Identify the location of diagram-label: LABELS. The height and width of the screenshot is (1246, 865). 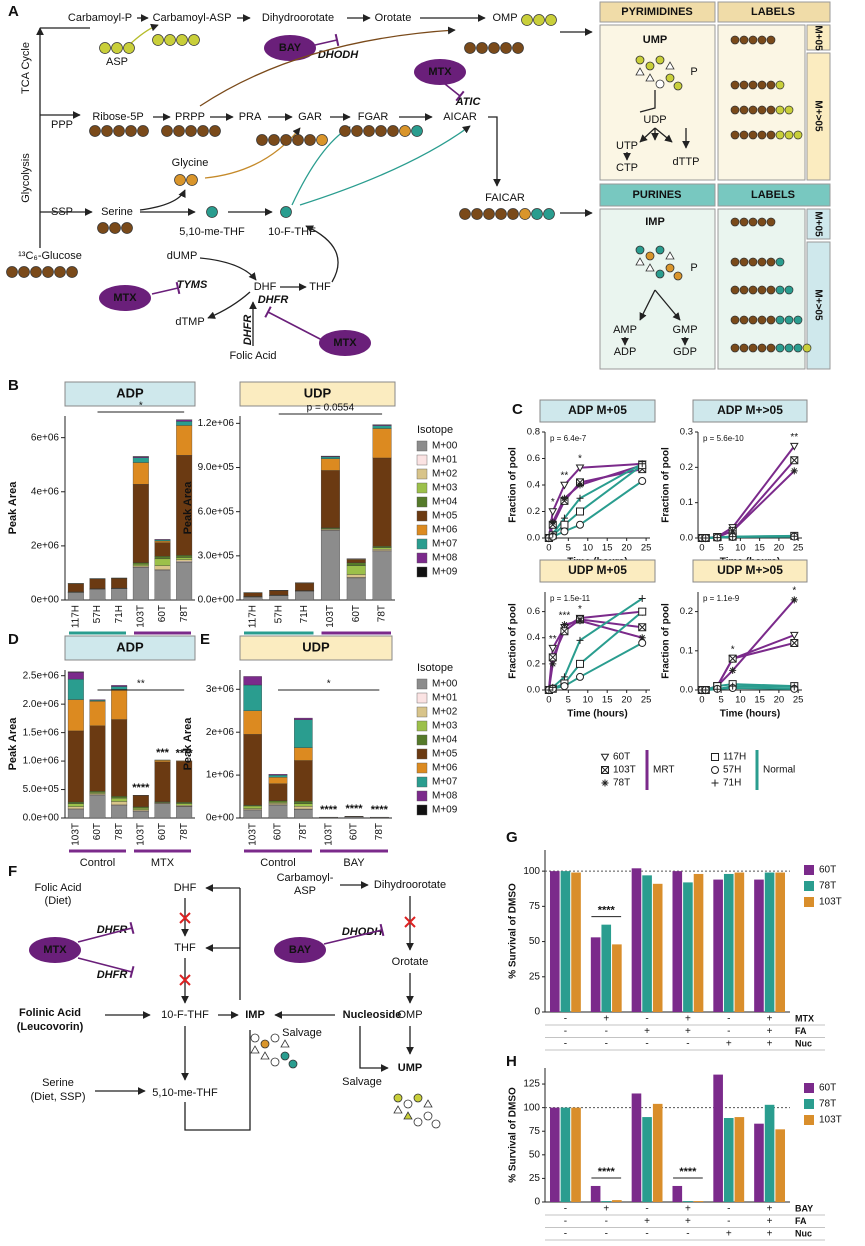
(773, 195).